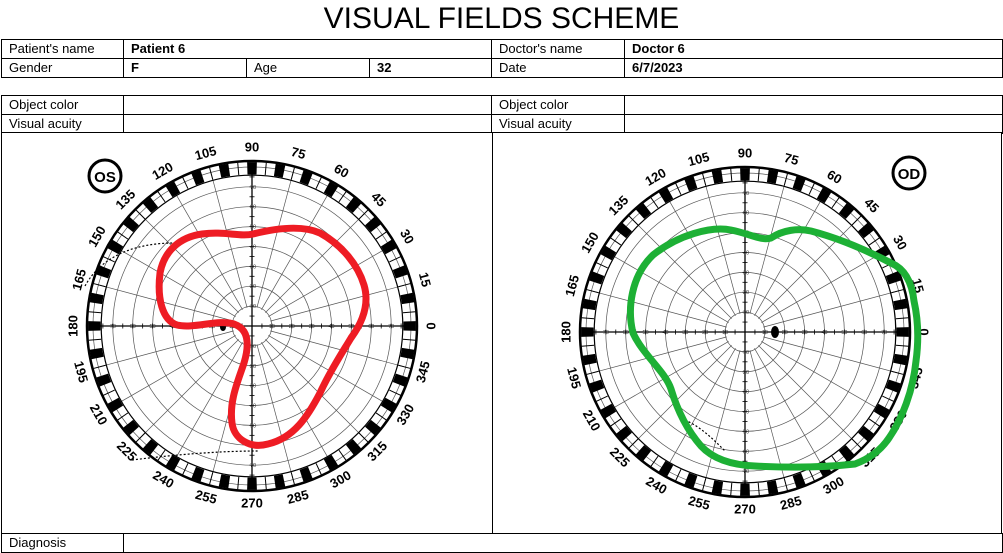 The width and height of the screenshot is (1003, 553). What do you see at coordinates (431, 325) in the screenshot?
I see `angle-label: 0` at bounding box center [431, 325].